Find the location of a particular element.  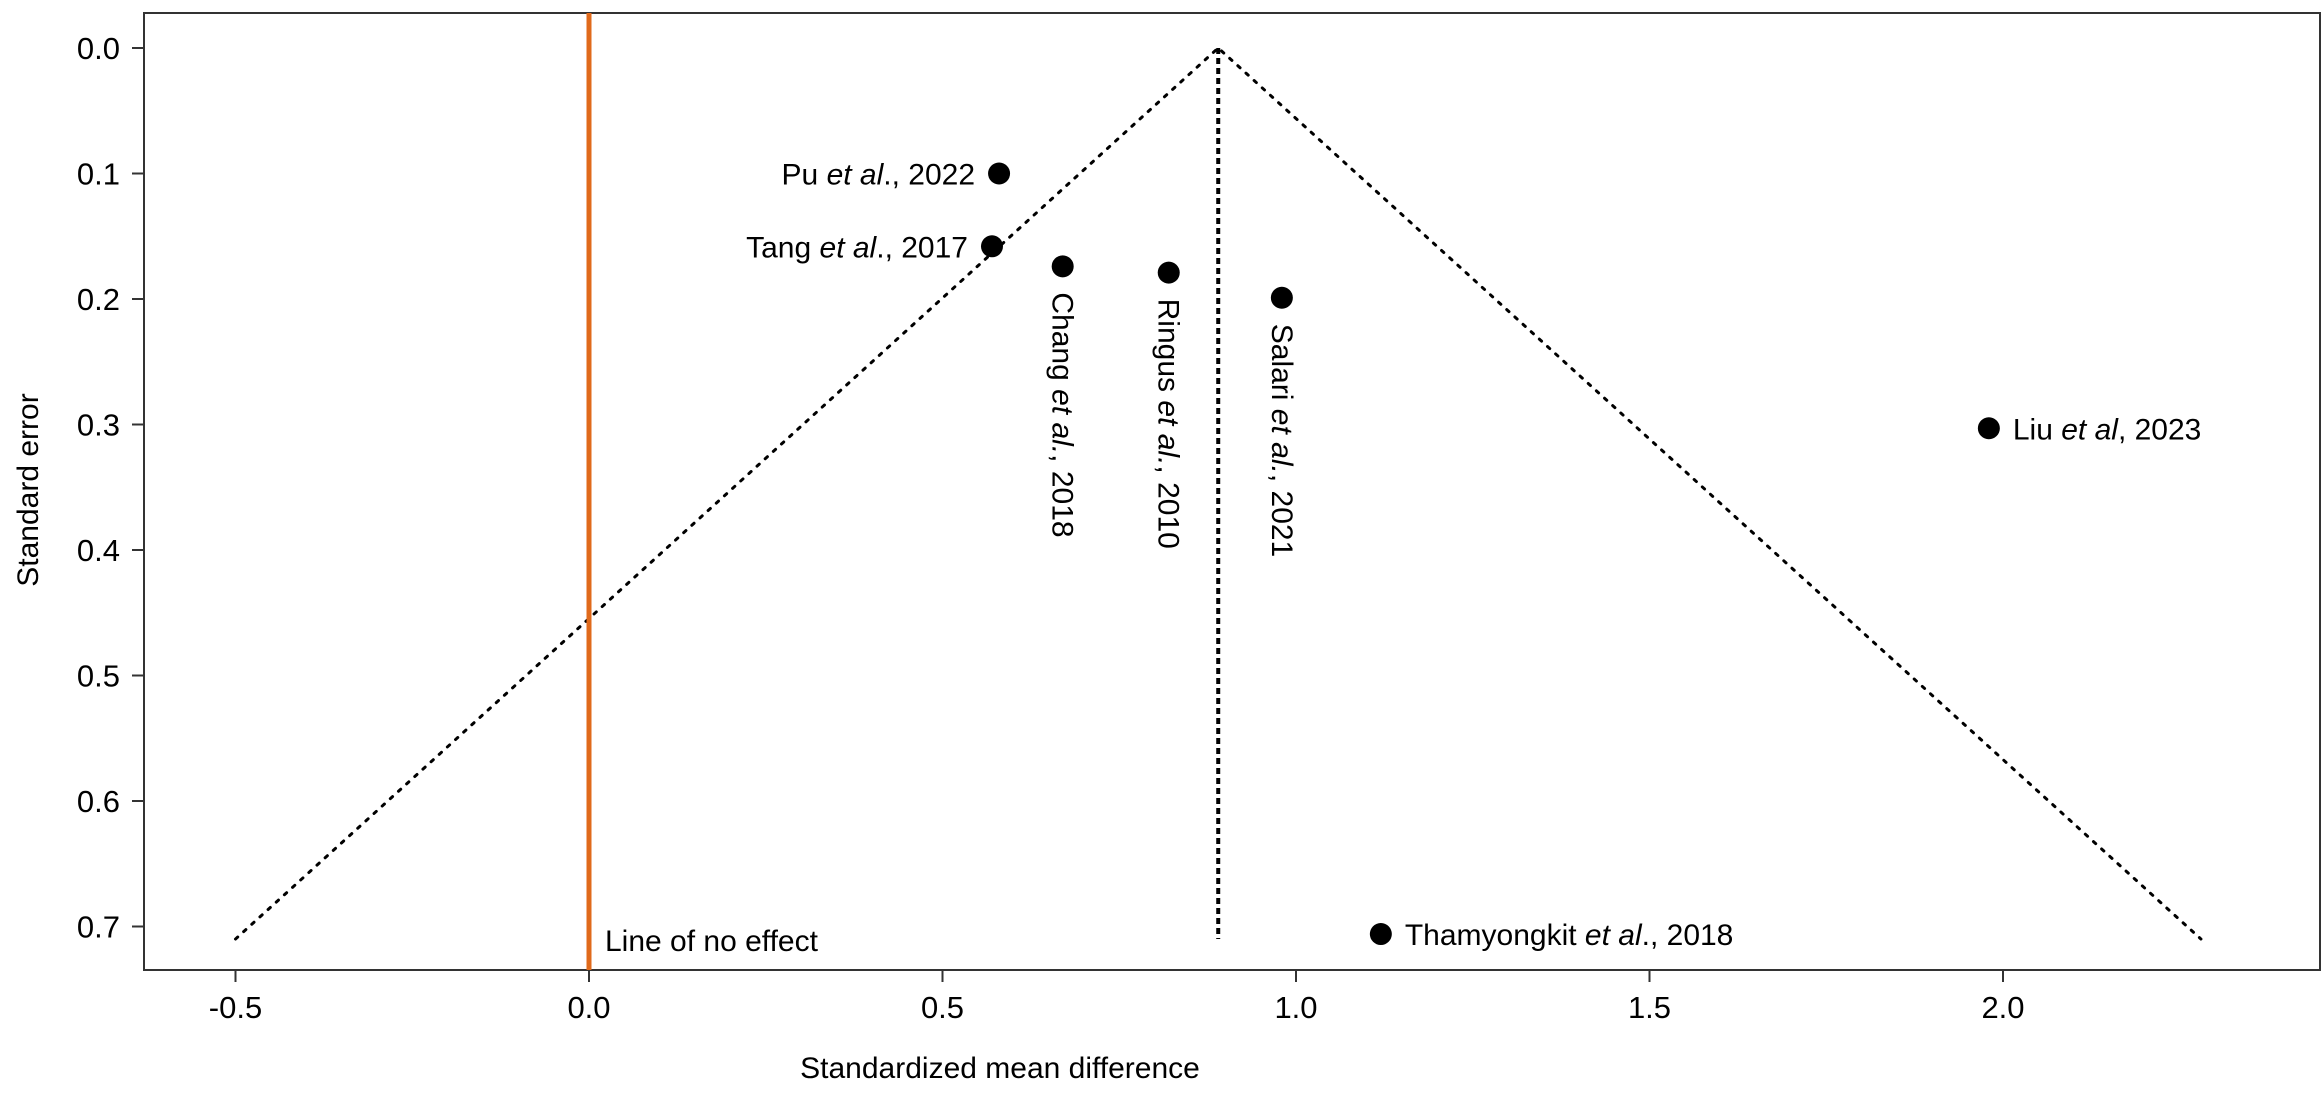

y-tick-label: 0.5 is located at coordinates (98, 676).